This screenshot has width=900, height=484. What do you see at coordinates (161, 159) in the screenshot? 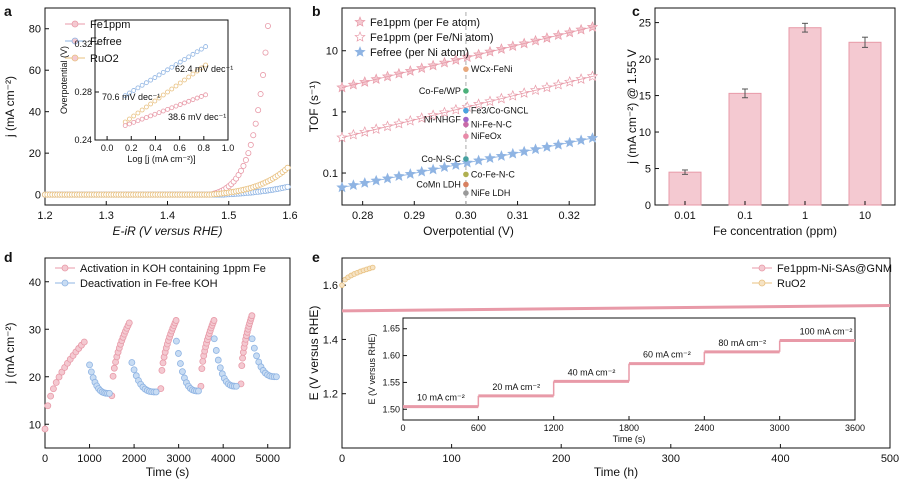
I see `panel-a-inset-xlabel: Log [j (mA cm⁻²)]` at bounding box center [161, 159].